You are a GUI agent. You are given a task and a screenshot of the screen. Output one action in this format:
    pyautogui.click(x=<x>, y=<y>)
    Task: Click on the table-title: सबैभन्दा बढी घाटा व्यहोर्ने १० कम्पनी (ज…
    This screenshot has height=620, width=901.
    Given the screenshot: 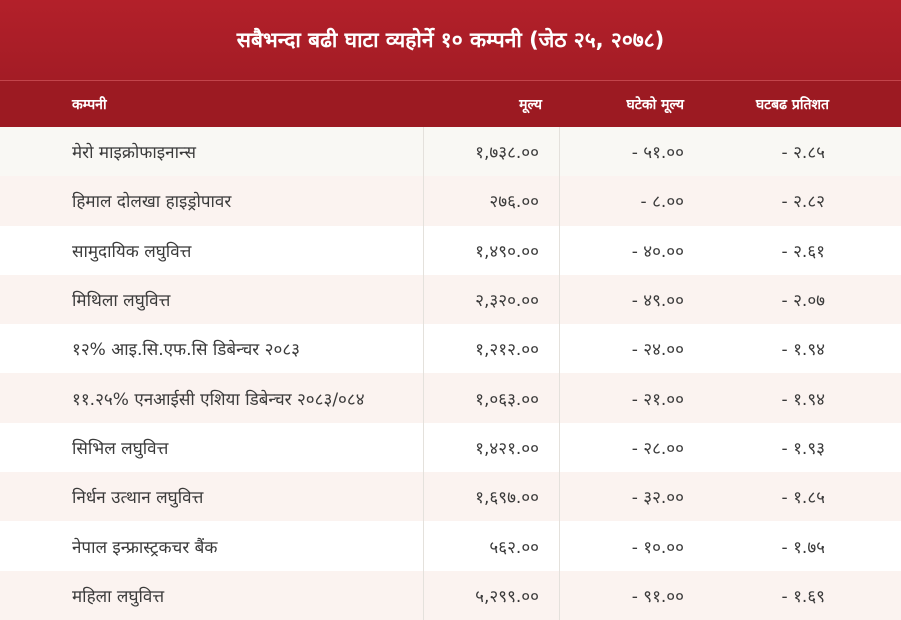 What is the action you would take?
    pyautogui.click(x=450, y=40)
    